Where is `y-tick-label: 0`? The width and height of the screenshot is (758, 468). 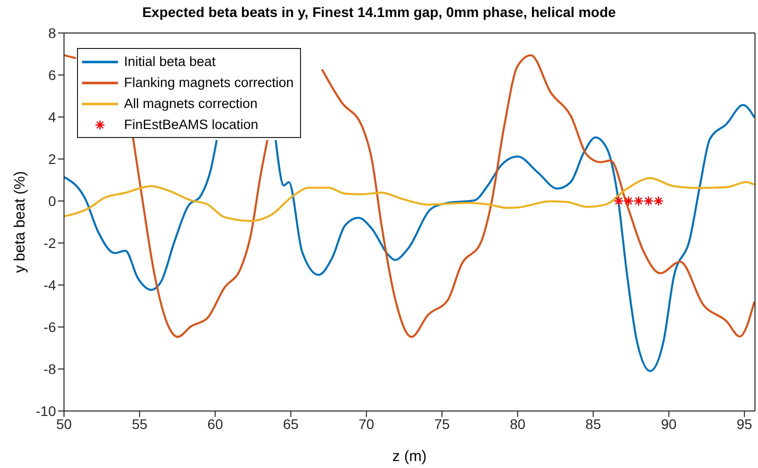
y-tick-label: 0 is located at coordinates (52, 200).